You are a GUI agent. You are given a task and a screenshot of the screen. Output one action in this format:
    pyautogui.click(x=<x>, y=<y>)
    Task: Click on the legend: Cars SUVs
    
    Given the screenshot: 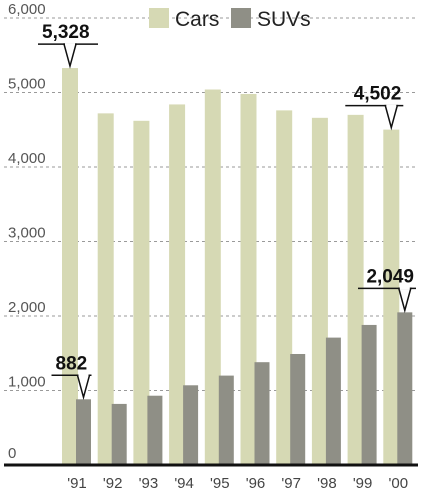 What is the action you would take?
    pyautogui.click(x=230, y=19)
    